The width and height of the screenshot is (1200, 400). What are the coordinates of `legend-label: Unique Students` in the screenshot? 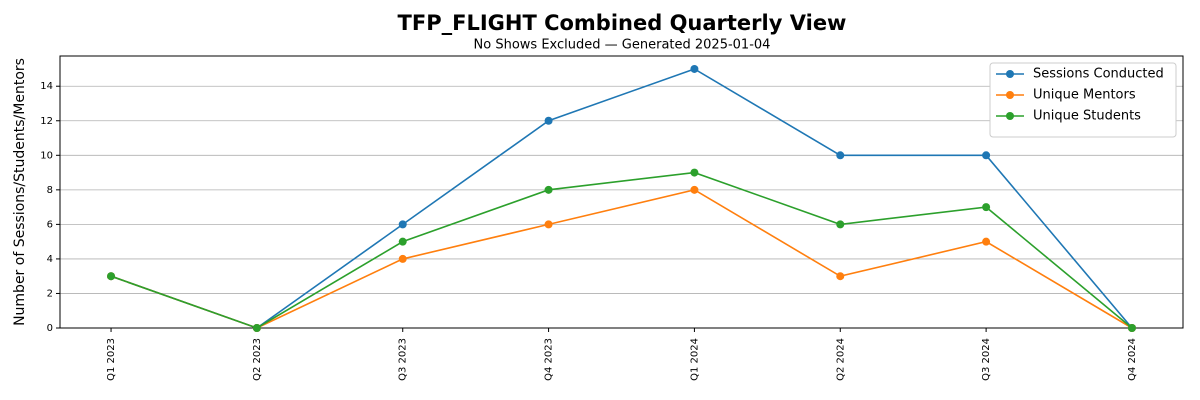 It's located at (1087, 116).